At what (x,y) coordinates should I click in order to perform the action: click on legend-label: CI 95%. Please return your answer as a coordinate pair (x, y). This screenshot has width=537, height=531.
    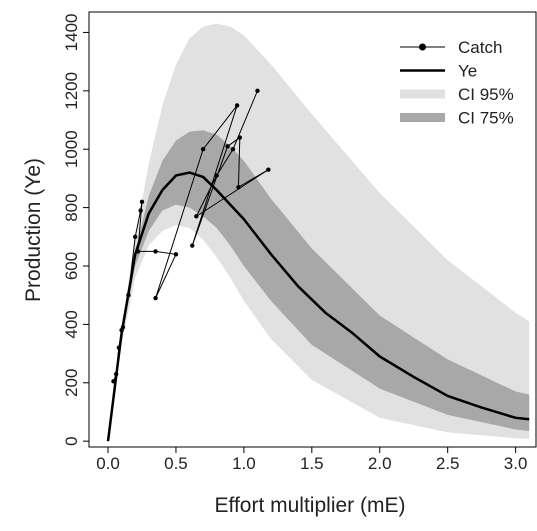
    Looking at the image, I should click on (486, 94).